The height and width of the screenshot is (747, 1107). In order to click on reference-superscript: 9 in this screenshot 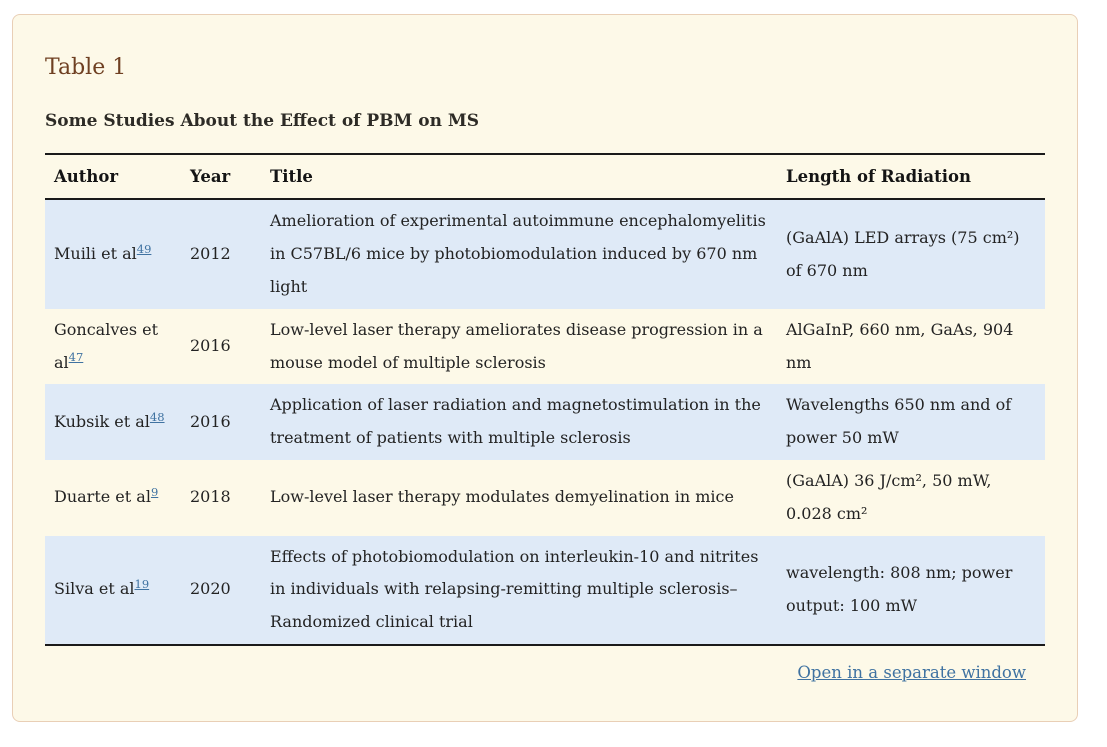, I will do `click(154, 492)`.